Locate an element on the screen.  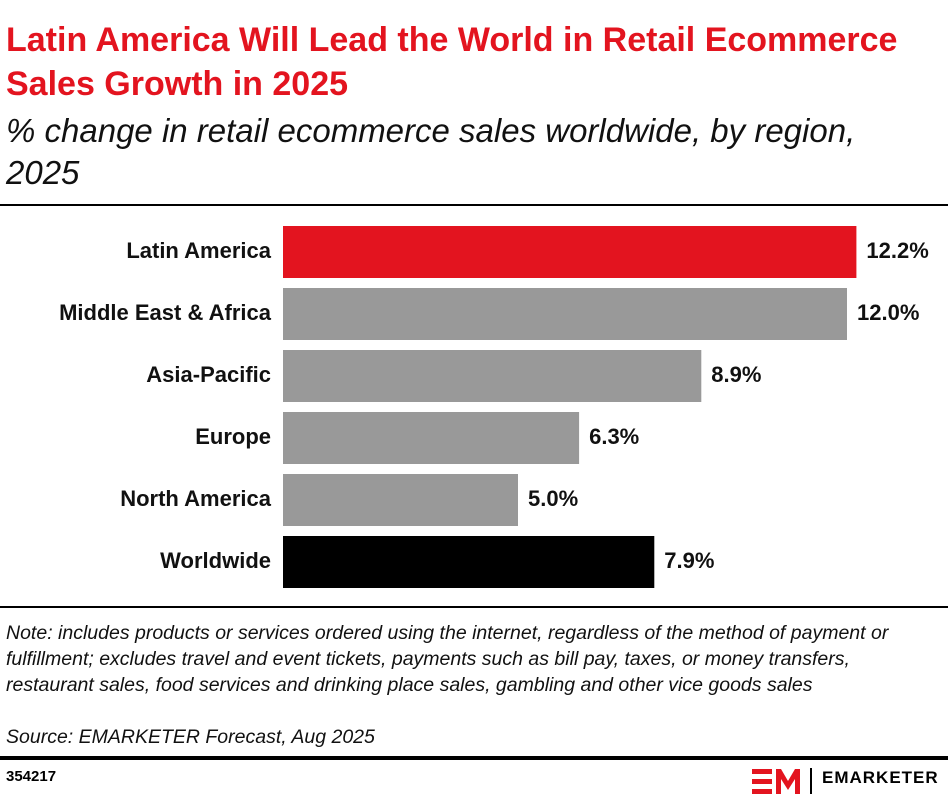
value-label: 6.3% is located at coordinates (614, 436).